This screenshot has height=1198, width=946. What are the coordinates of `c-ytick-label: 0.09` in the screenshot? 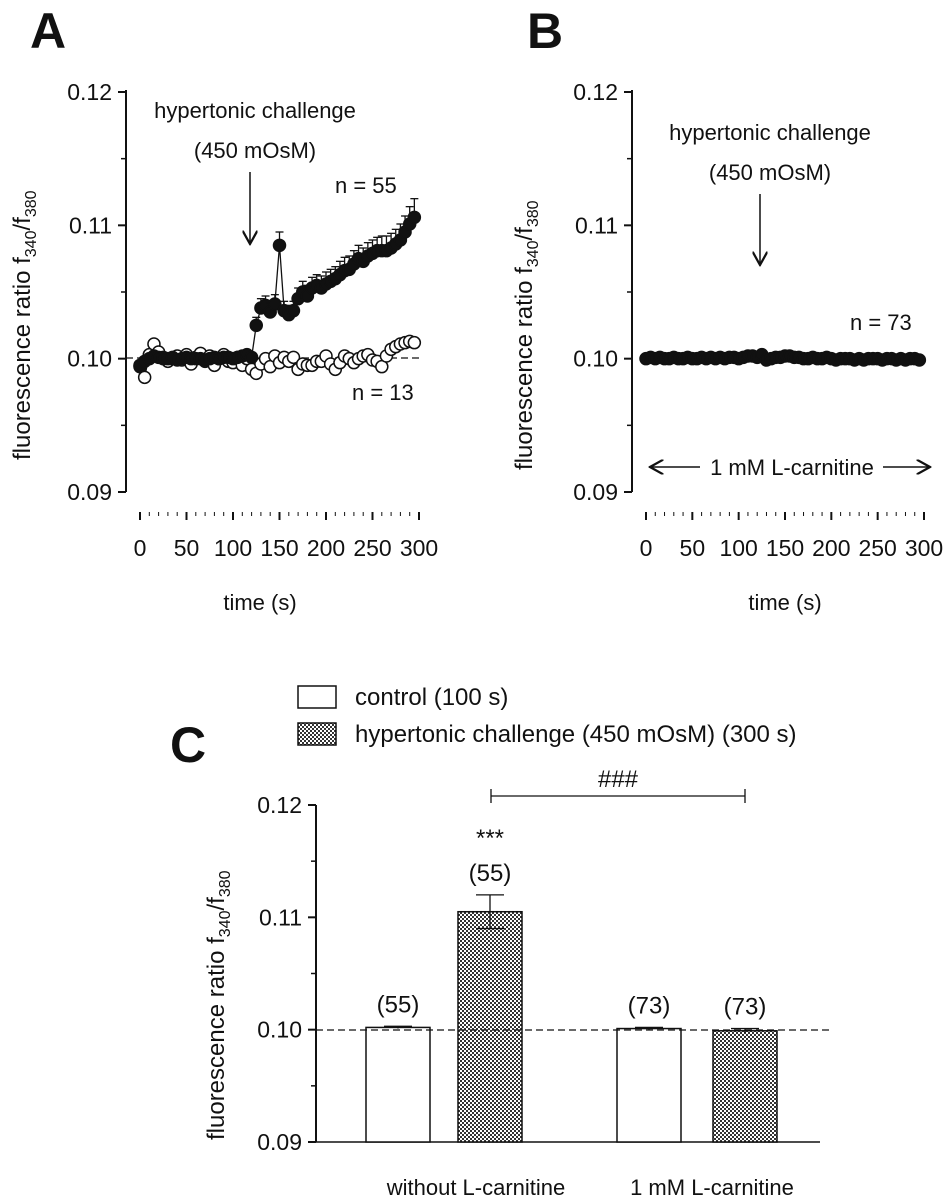 It's located at (279, 1142).